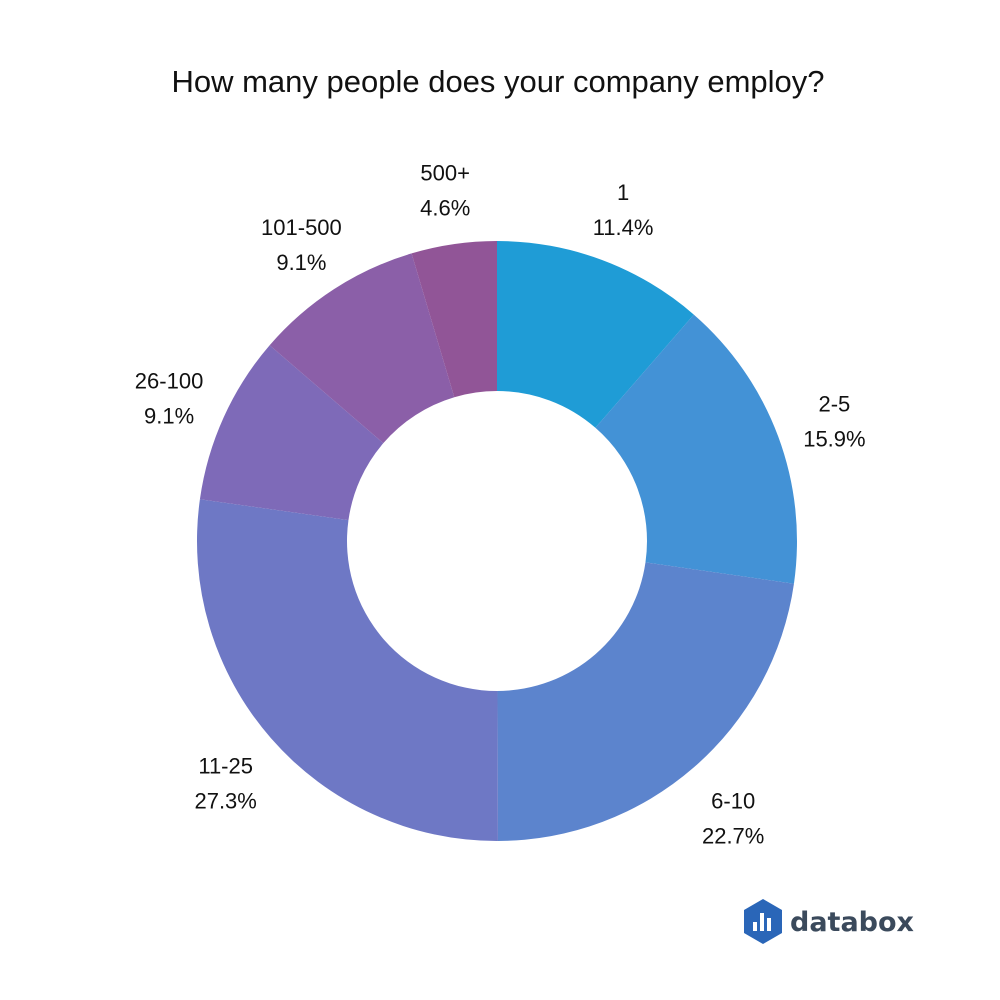 The width and height of the screenshot is (1000, 1000). I want to click on databox-logo: databox, so click(829, 921).